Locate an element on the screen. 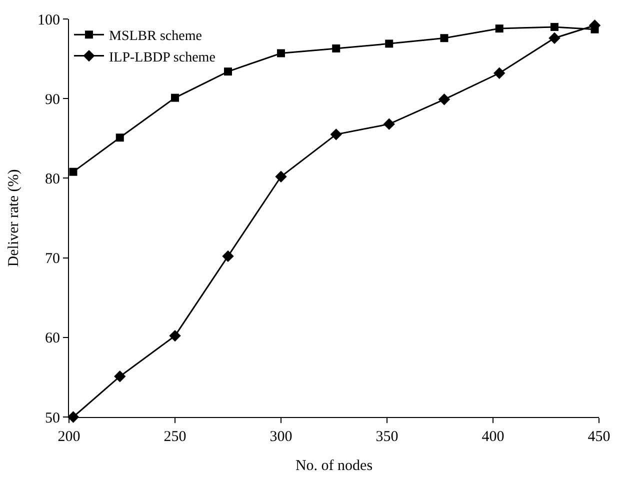 The width and height of the screenshot is (624, 483). x-tick-label: 350 is located at coordinates (387, 437).